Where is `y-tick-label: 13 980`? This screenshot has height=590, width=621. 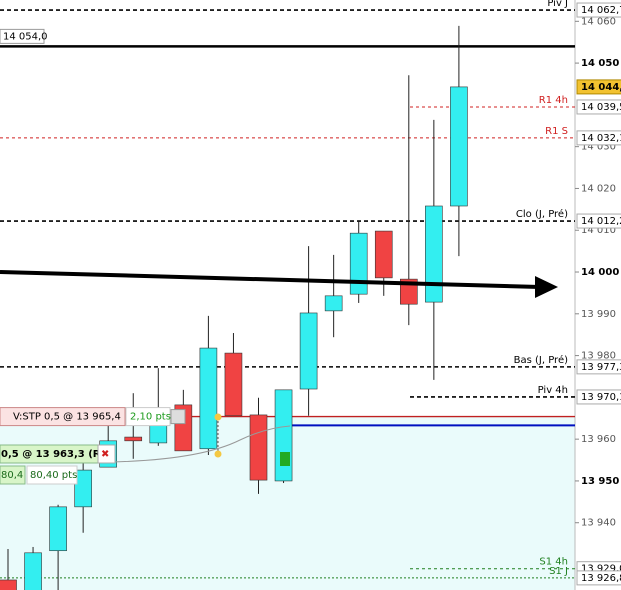
y-tick-label: 13 980 is located at coordinates (598, 356).